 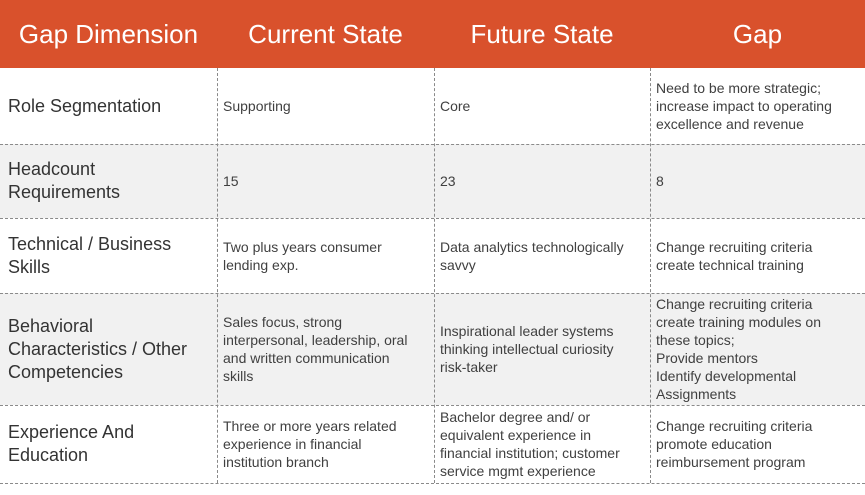 What do you see at coordinates (455, 106) in the screenshot?
I see `row-future-state: Core` at bounding box center [455, 106].